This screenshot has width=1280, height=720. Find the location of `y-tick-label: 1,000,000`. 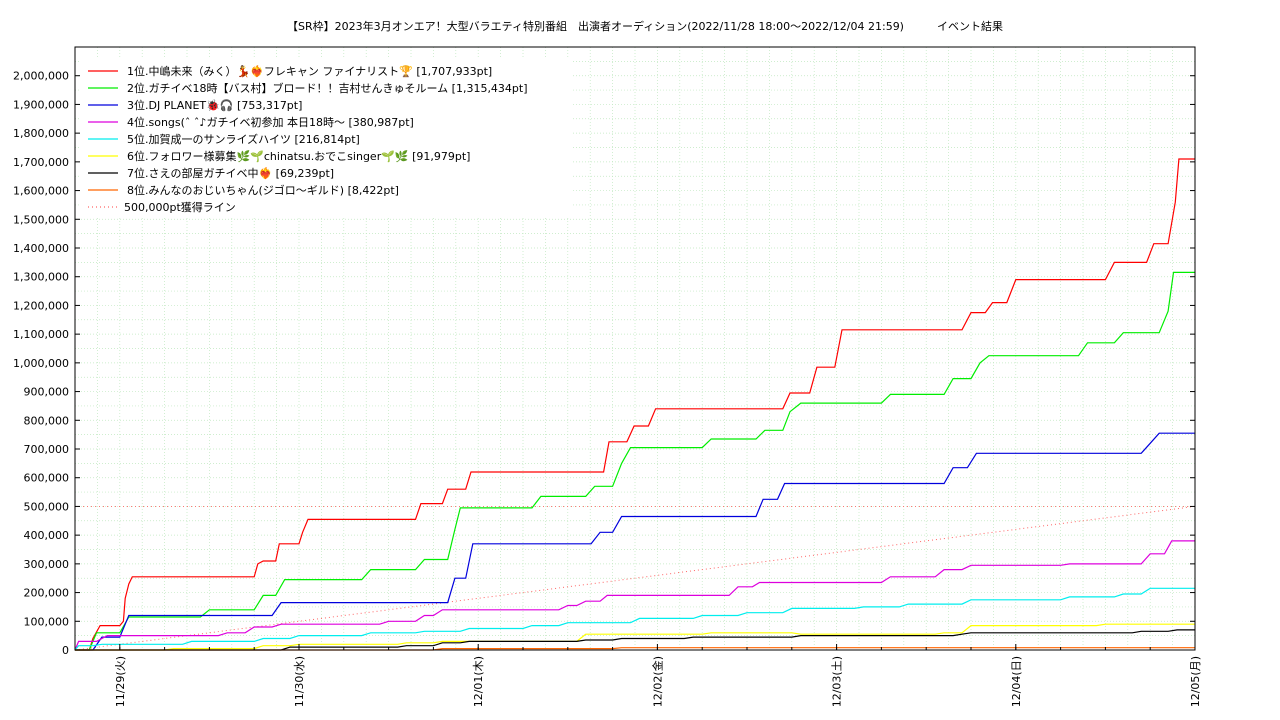

y-tick-label: 1,000,000 is located at coordinates (41, 363).